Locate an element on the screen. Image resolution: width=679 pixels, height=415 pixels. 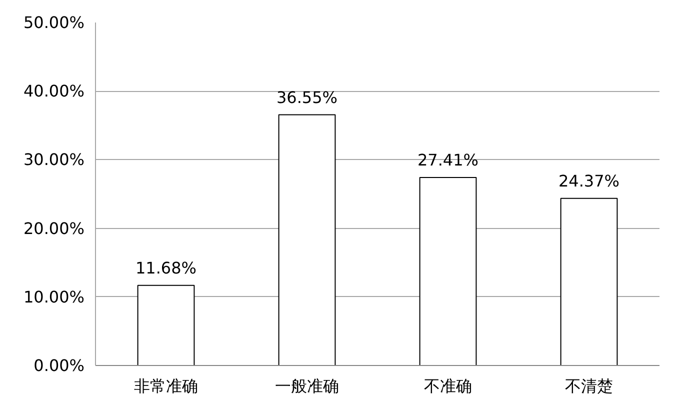
data-label: 24.37% is located at coordinates (589, 180).